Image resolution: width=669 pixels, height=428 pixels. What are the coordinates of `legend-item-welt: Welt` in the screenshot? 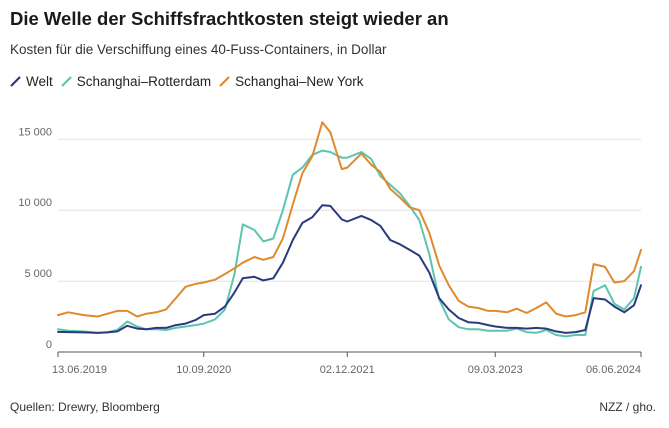 It's located at (31, 81).